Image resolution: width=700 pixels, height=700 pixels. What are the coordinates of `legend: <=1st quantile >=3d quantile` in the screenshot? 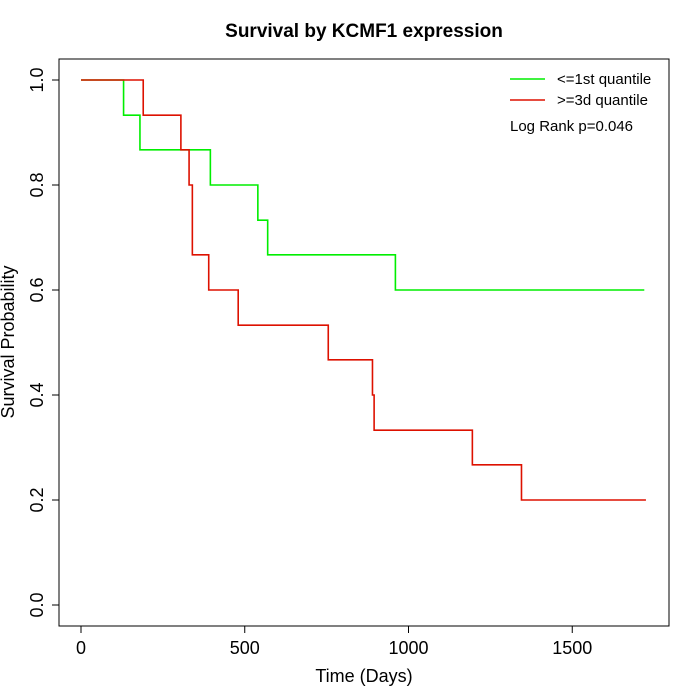 It's located at (580, 90).